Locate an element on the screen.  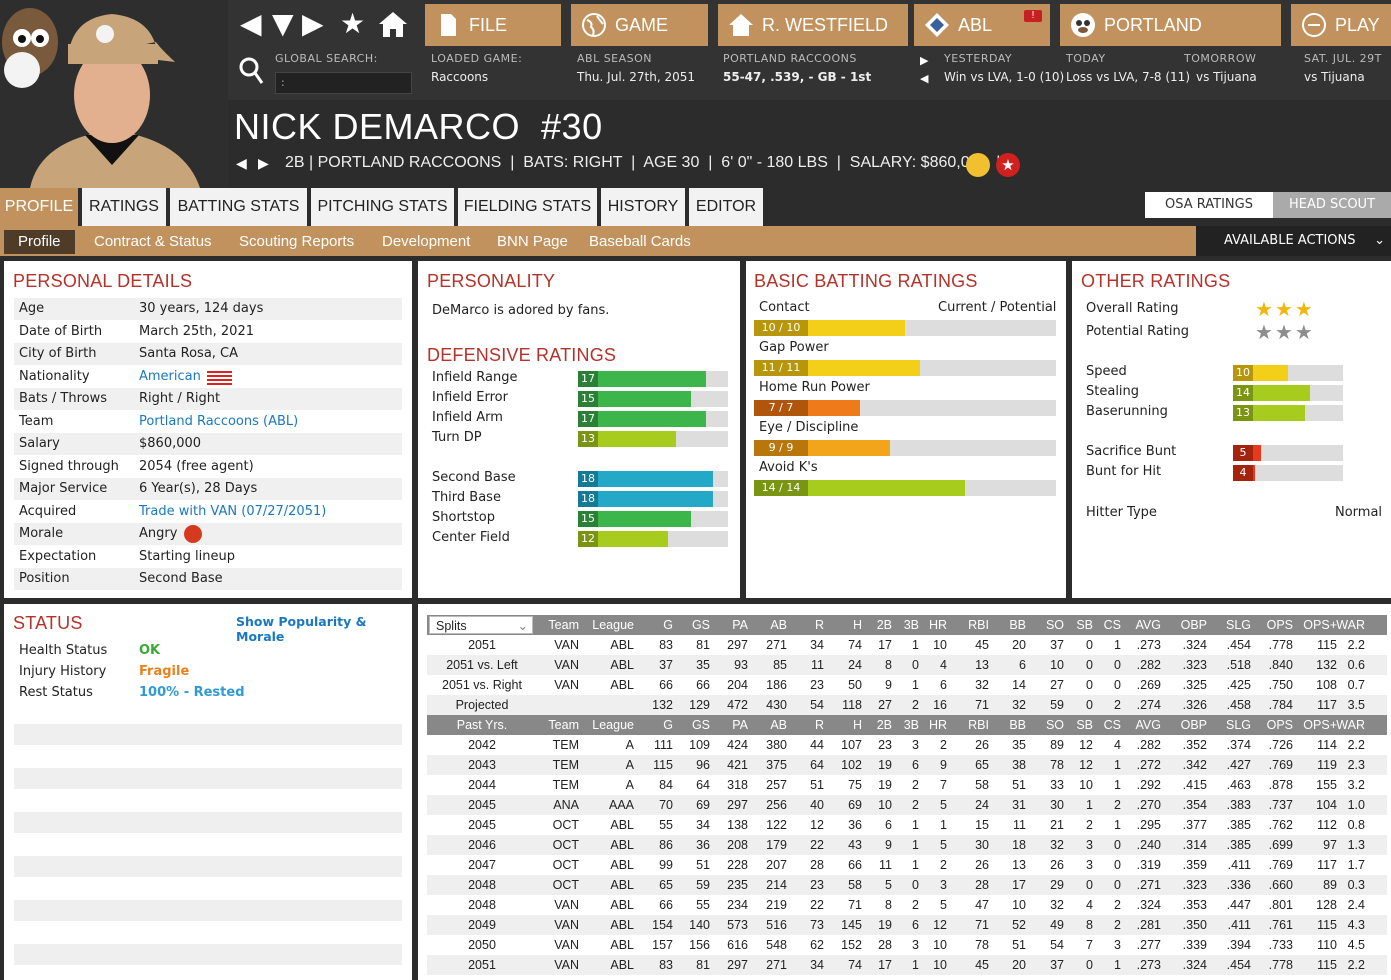
splits-cell: 0 is located at coordinates (1089, 685).